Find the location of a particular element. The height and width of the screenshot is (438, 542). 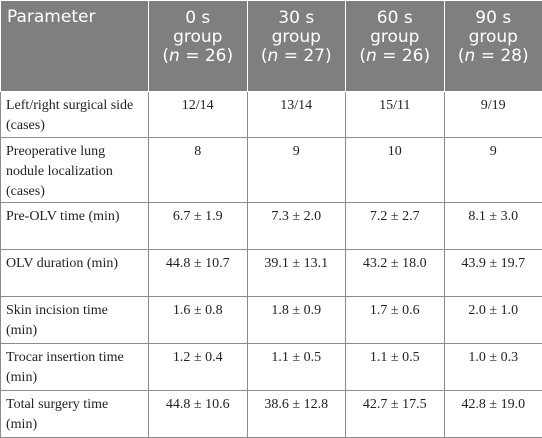

cell-90s: 42.8 ± 19.0 is located at coordinates (493, 414).